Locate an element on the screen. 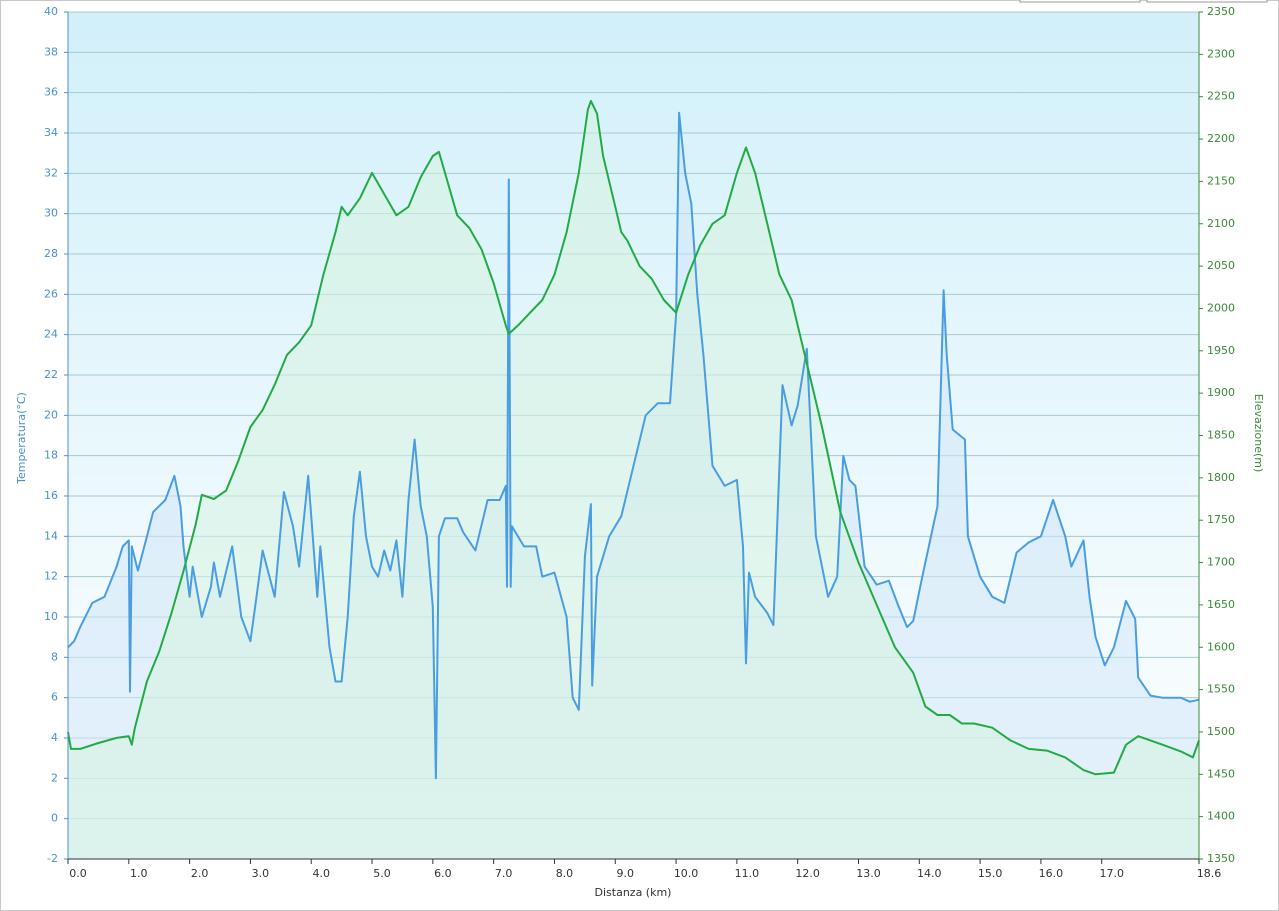  x-tick-label: 9.0 is located at coordinates (626, 873).